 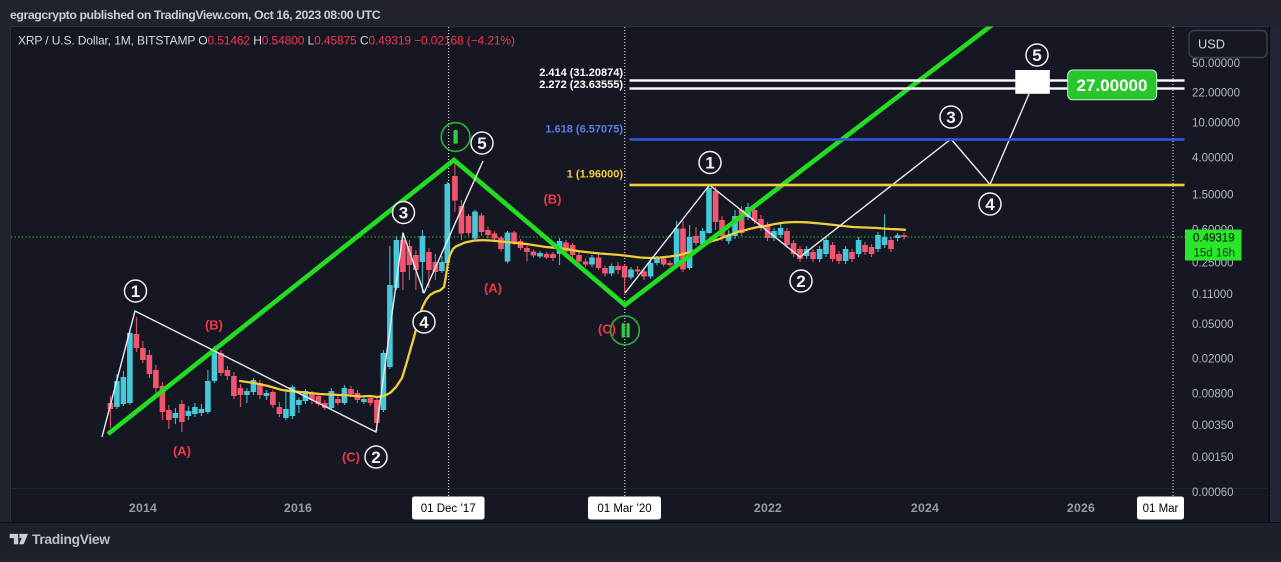 What do you see at coordinates (1213, 158) in the screenshot?
I see `svg-text: 4.00000` at bounding box center [1213, 158].